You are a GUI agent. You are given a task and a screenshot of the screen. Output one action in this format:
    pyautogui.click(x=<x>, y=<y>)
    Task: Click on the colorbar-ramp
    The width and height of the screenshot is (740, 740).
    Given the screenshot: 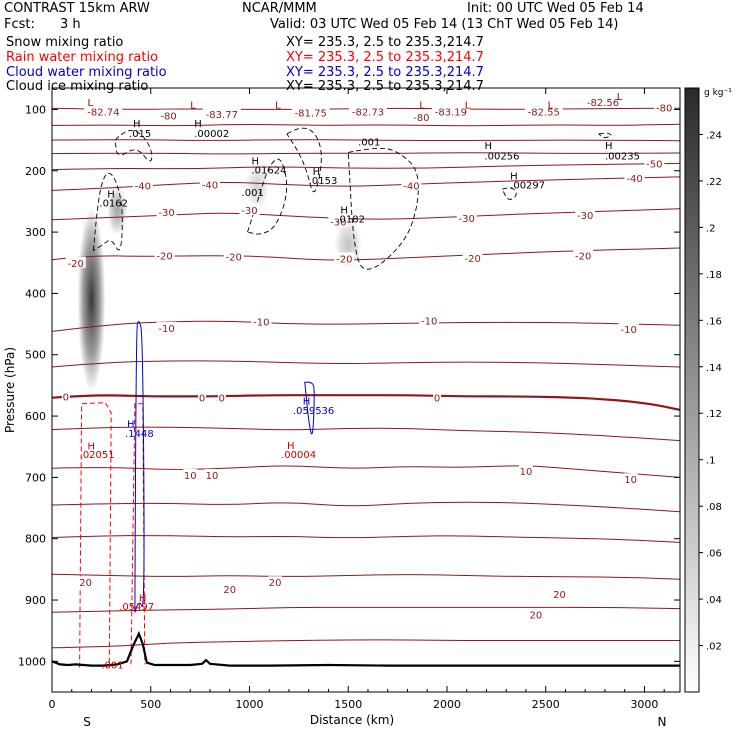 What is the action you would take?
    pyautogui.click(x=692, y=390)
    